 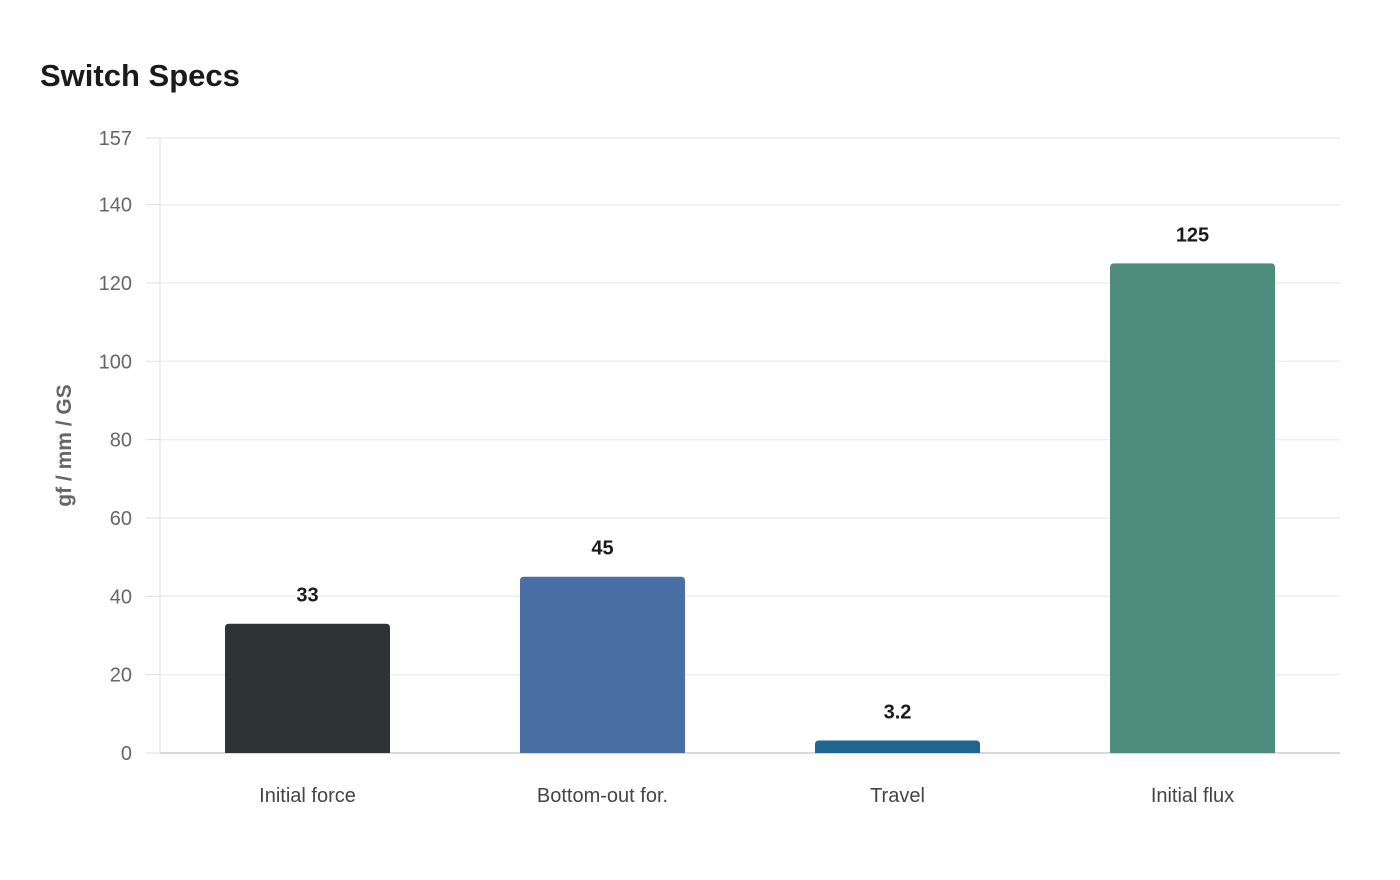 I want to click on category-label: Initial force, so click(x=307, y=796).